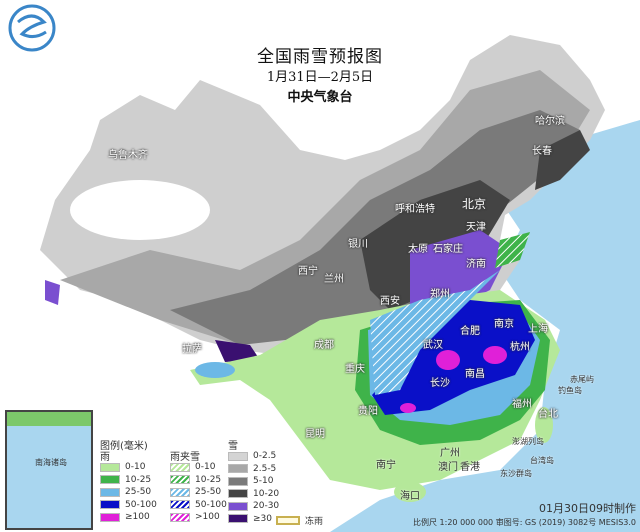 Image resolution: width=640 pixels, height=532 pixels. What do you see at coordinates (440, 383) in the screenshot?
I see `city-label: 长沙` at bounding box center [440, 383].